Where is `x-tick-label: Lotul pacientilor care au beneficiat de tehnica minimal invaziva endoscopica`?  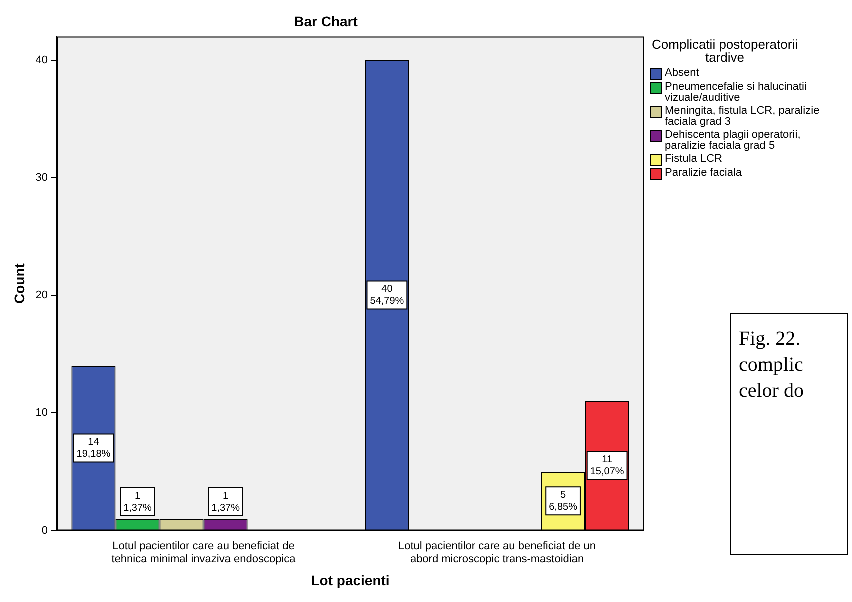 x-tick-label: Lotul pacientilor care au beneficiat de tehnica minimal invaziva endoscopica is located at coordinates (204, 553).